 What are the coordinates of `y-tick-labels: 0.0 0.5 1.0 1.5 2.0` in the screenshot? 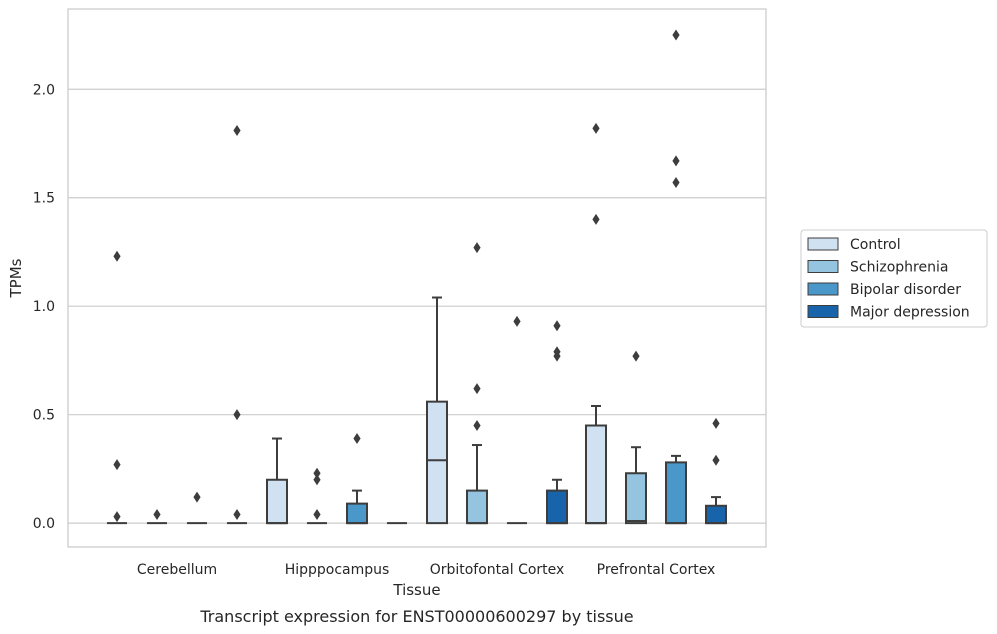 It's located at (44, 307).